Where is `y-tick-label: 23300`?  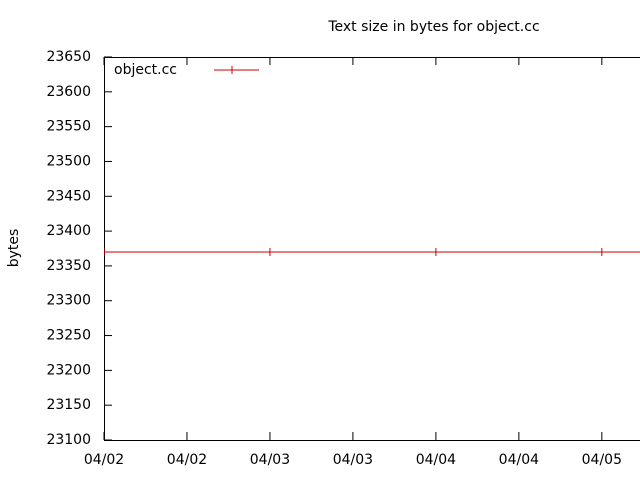 y-tick-label: 23300 is located at coordinates (68, 301).